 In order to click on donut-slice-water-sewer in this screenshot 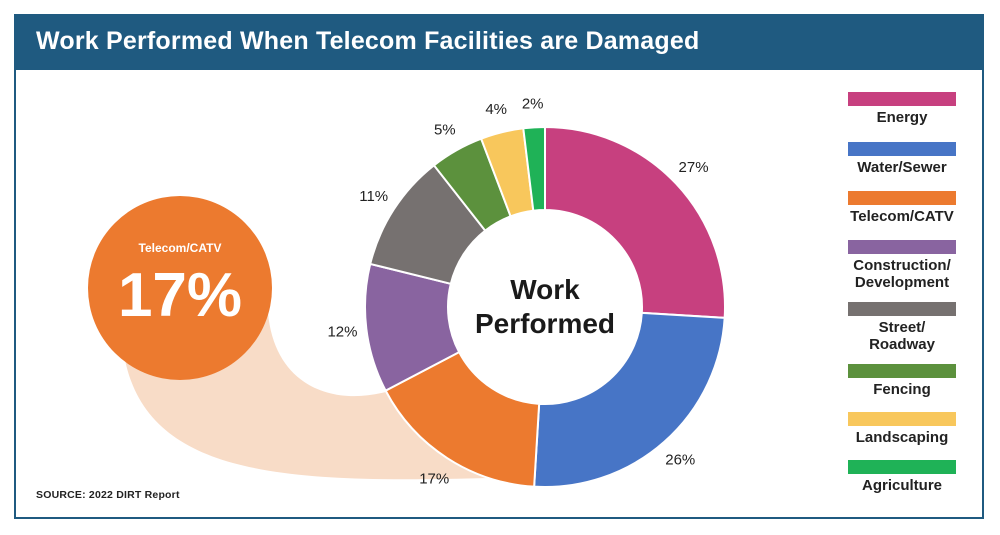, I will do `click(629, 399)`.